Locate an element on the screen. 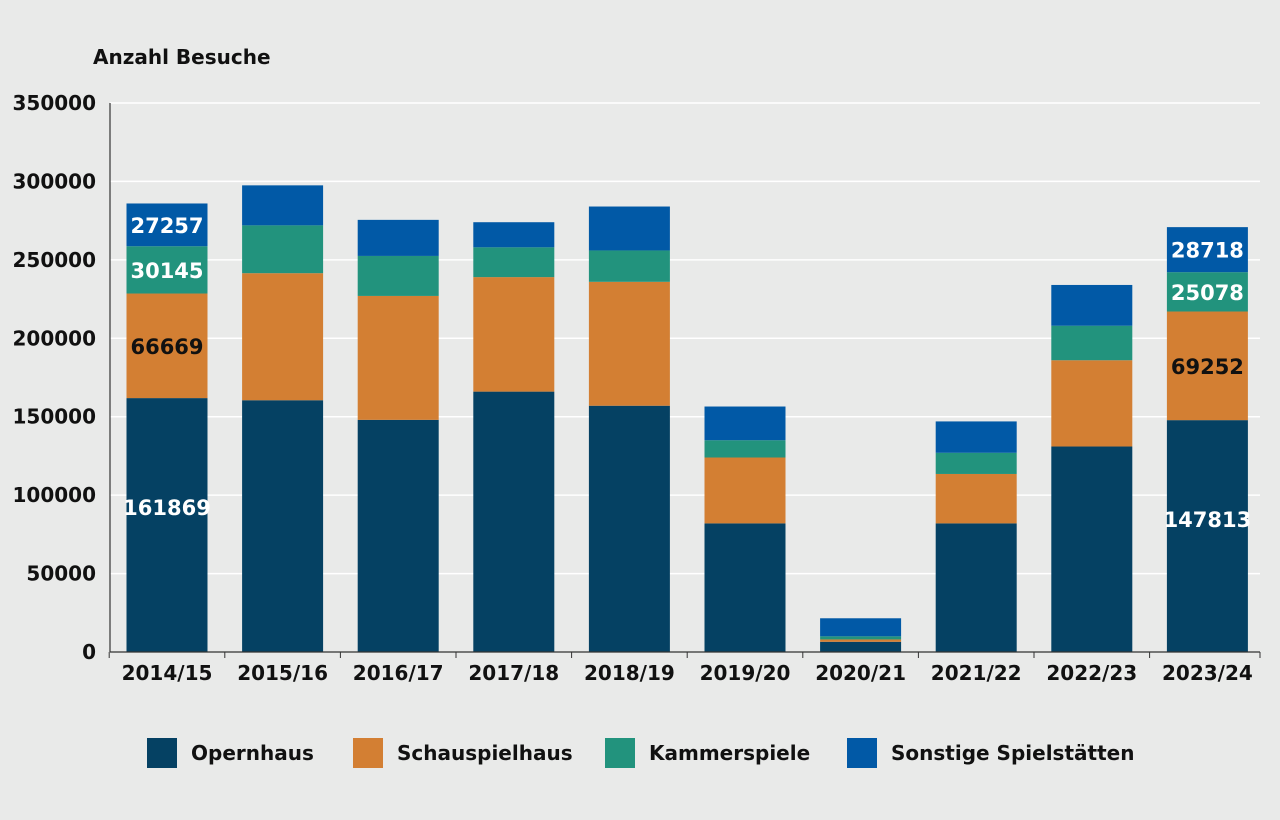 This screenshot has height=820, width=1280. data-label-sonstige-spielstaetten: 28718 is located at coordinates (1207, 251).